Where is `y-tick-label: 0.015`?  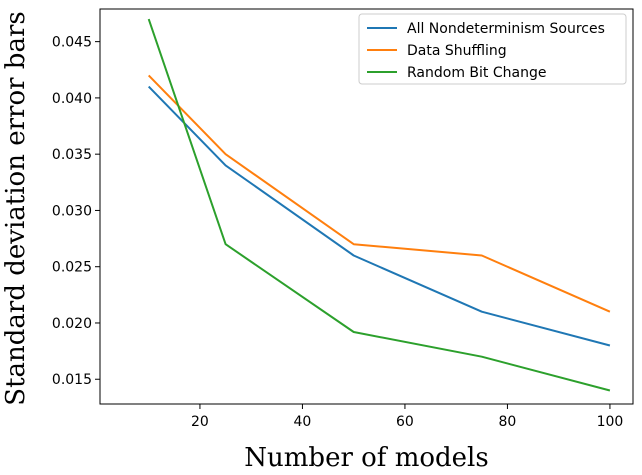
y-tick-label: 0.015 is located at coordinates (72, 380).